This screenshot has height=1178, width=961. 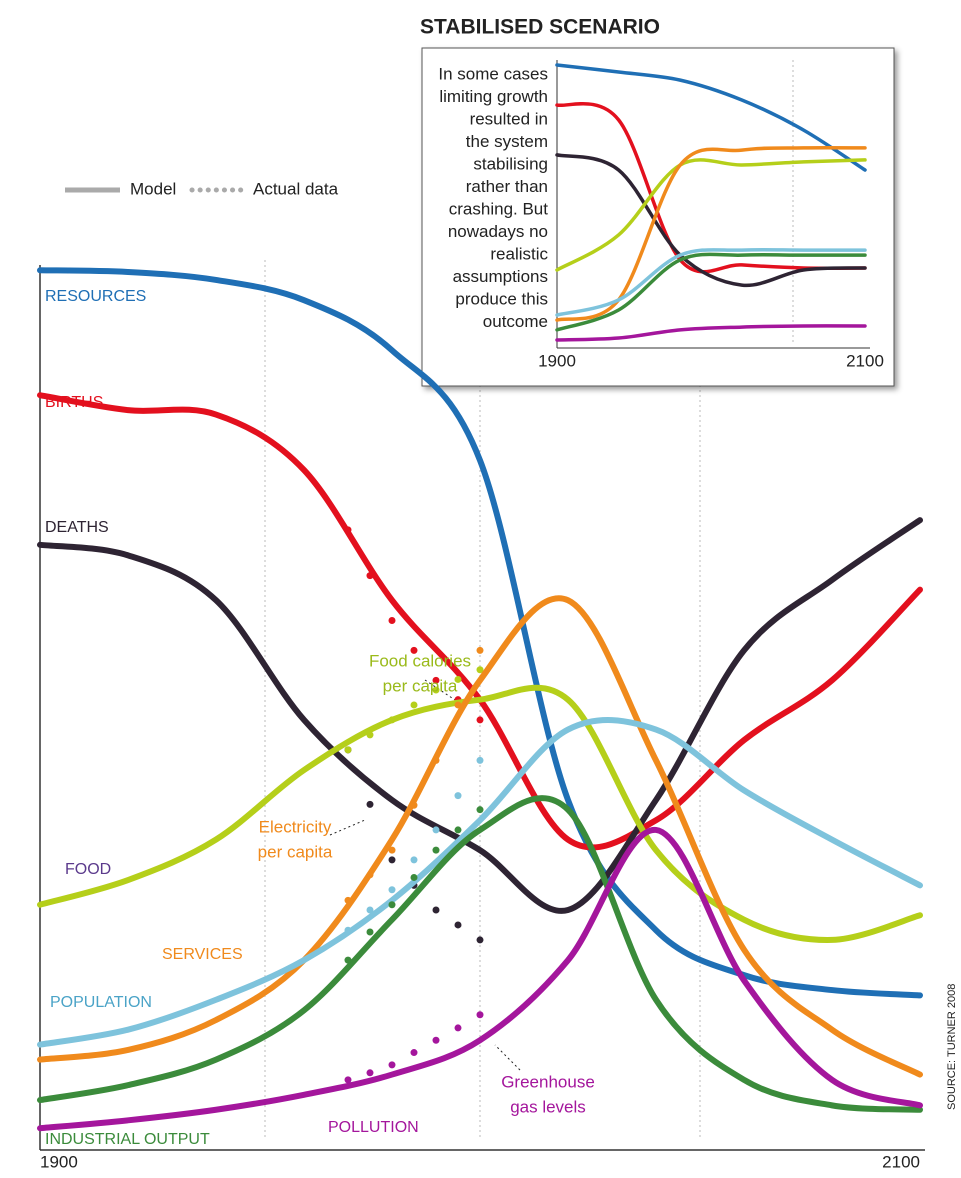 What do you see at coordinates (493, 96) in the screenshot?
I see `inset-text: limiting growth` at bounding box center [493, 96].